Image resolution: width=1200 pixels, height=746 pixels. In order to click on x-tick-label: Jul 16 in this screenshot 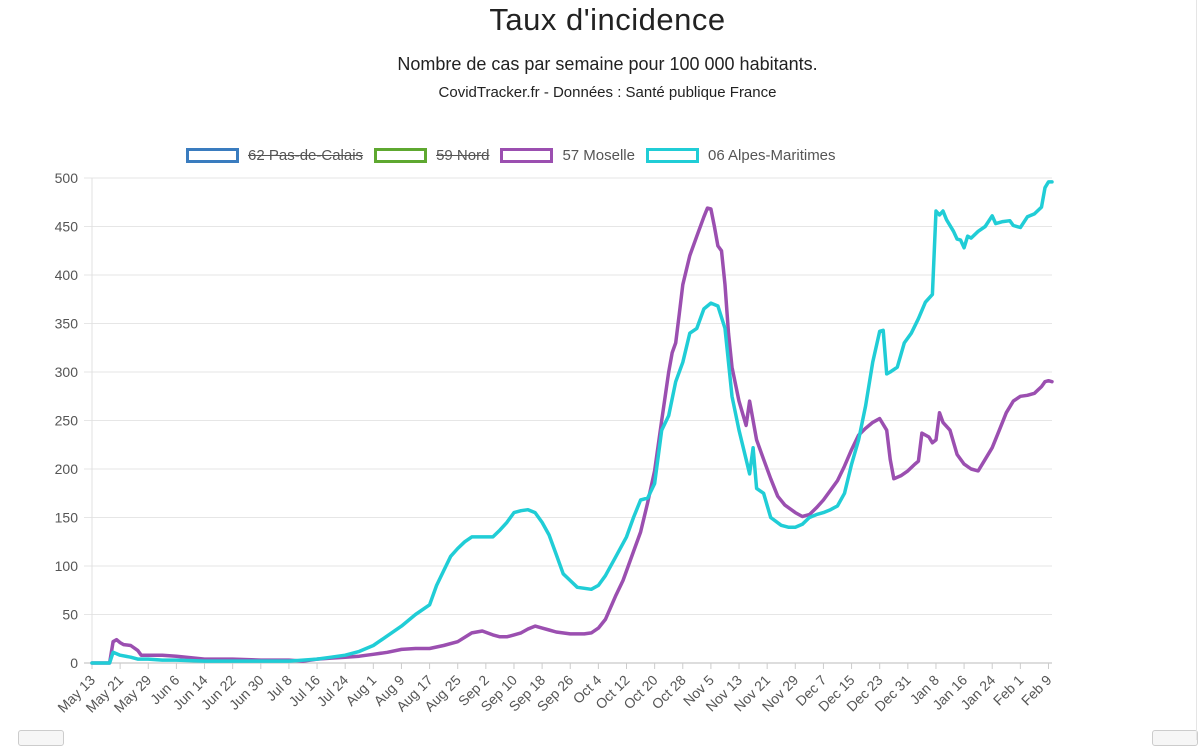, I will do `click(304, 691)`.